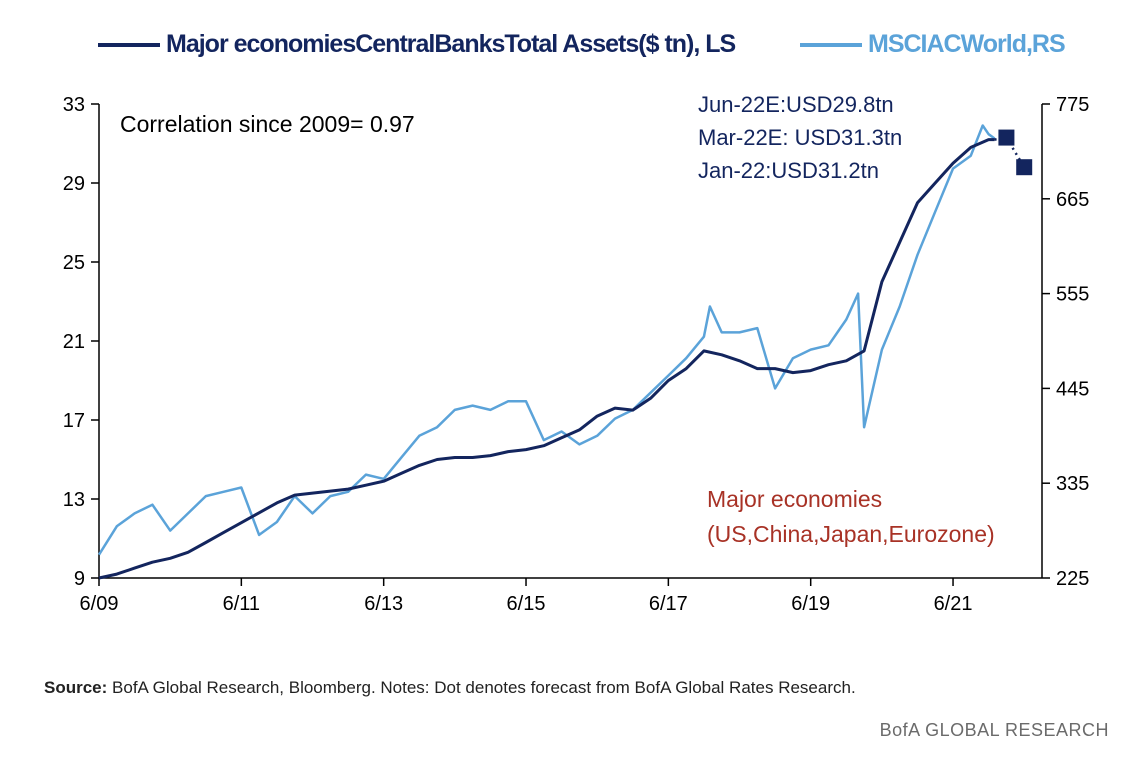  What do you see at coordinates (788, 170) in the screenshot?
I see `forecast-annotation-line: Jan-22:USD31.2tn` at bounding box center [788, 170].